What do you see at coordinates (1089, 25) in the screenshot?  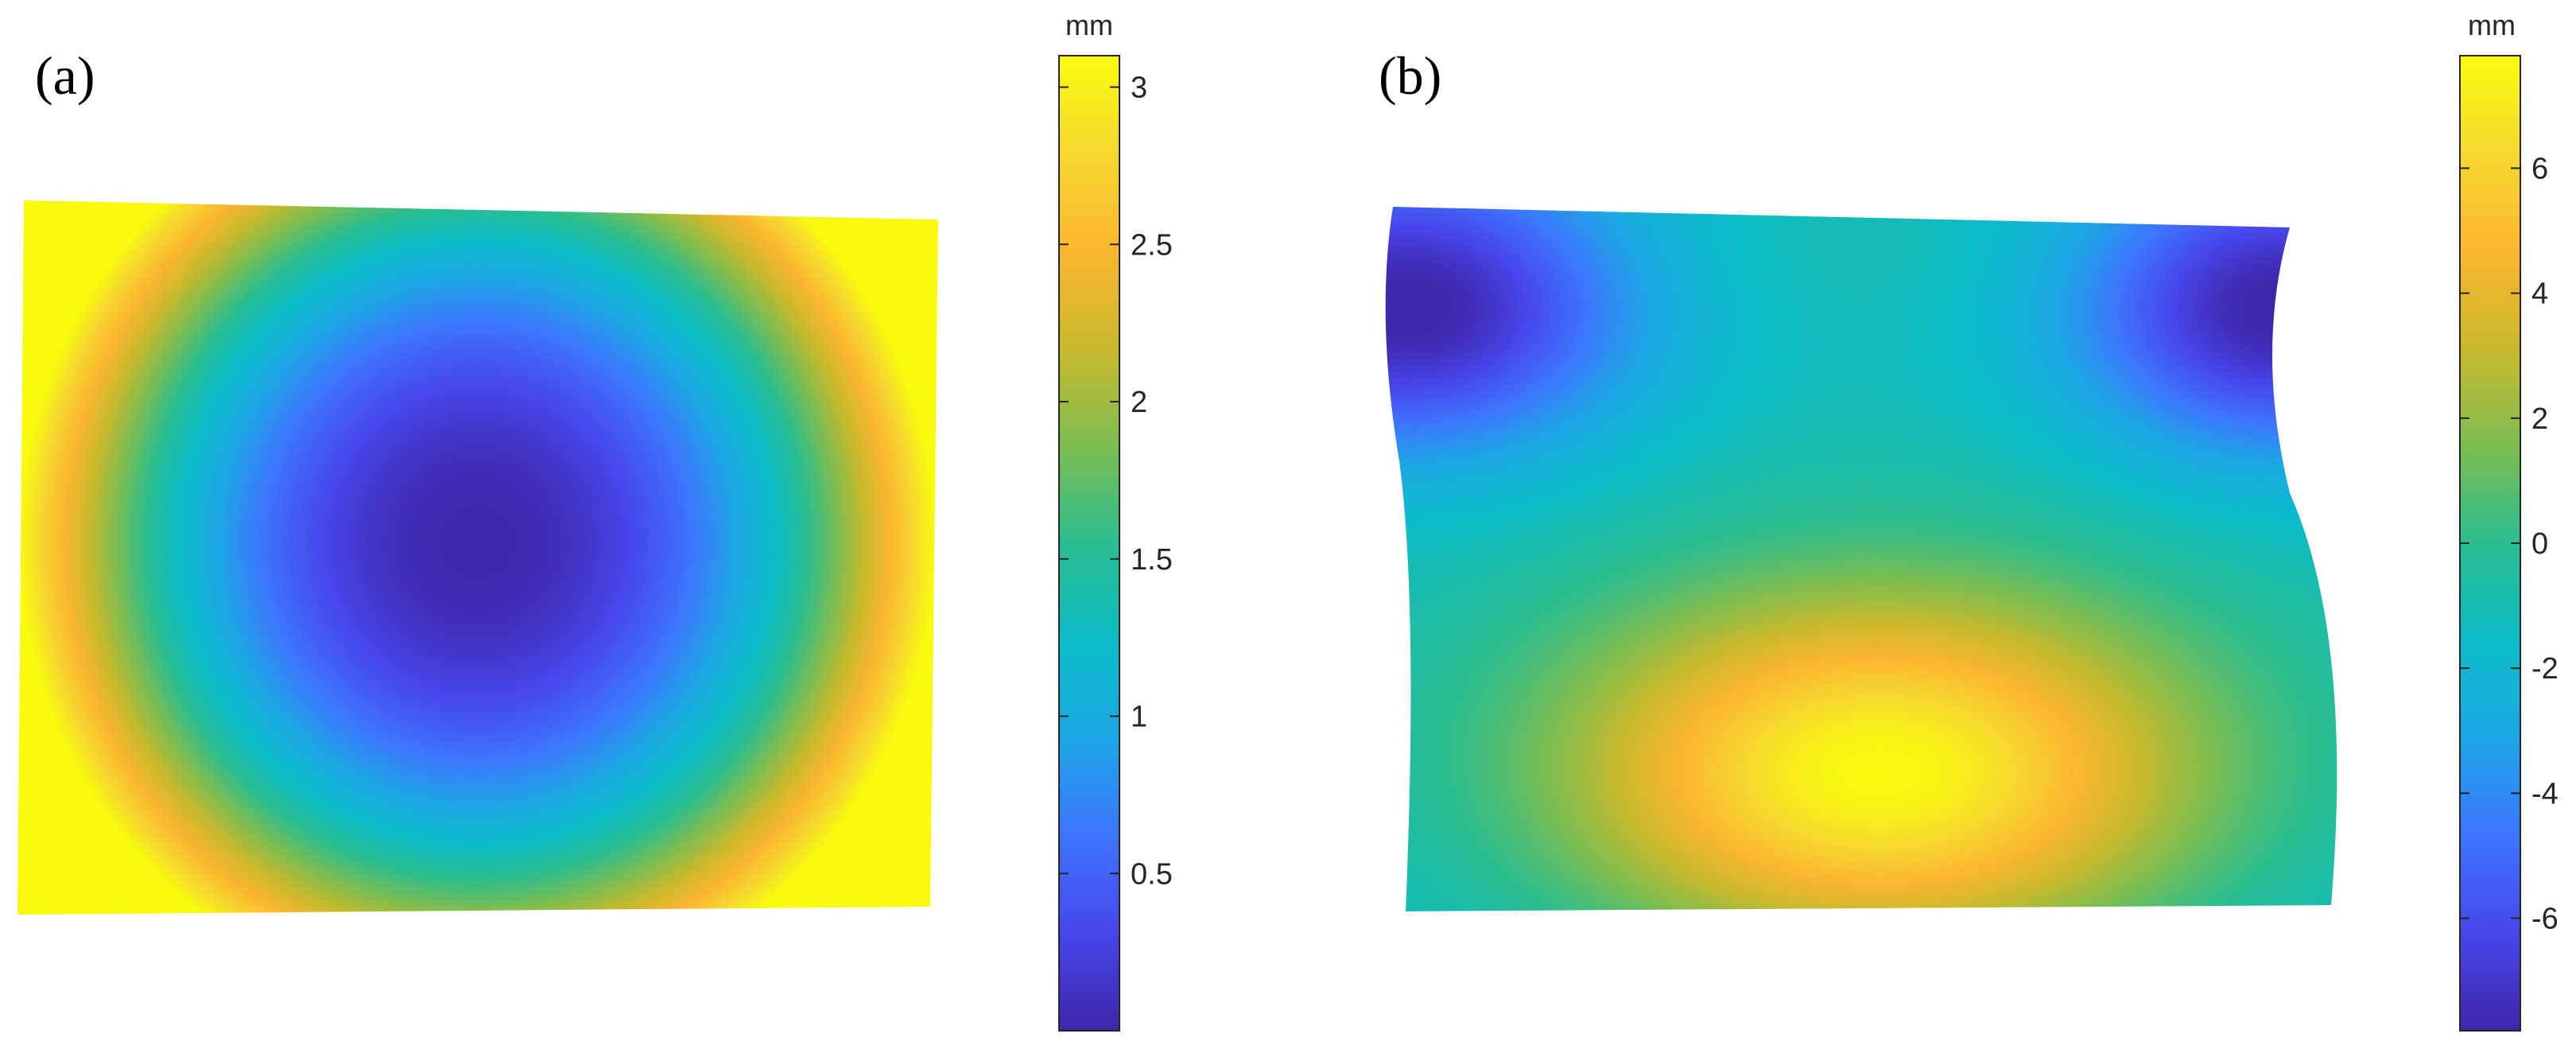 I see `colorbar-unit-a: mm` at bounding box center [1089, 25].